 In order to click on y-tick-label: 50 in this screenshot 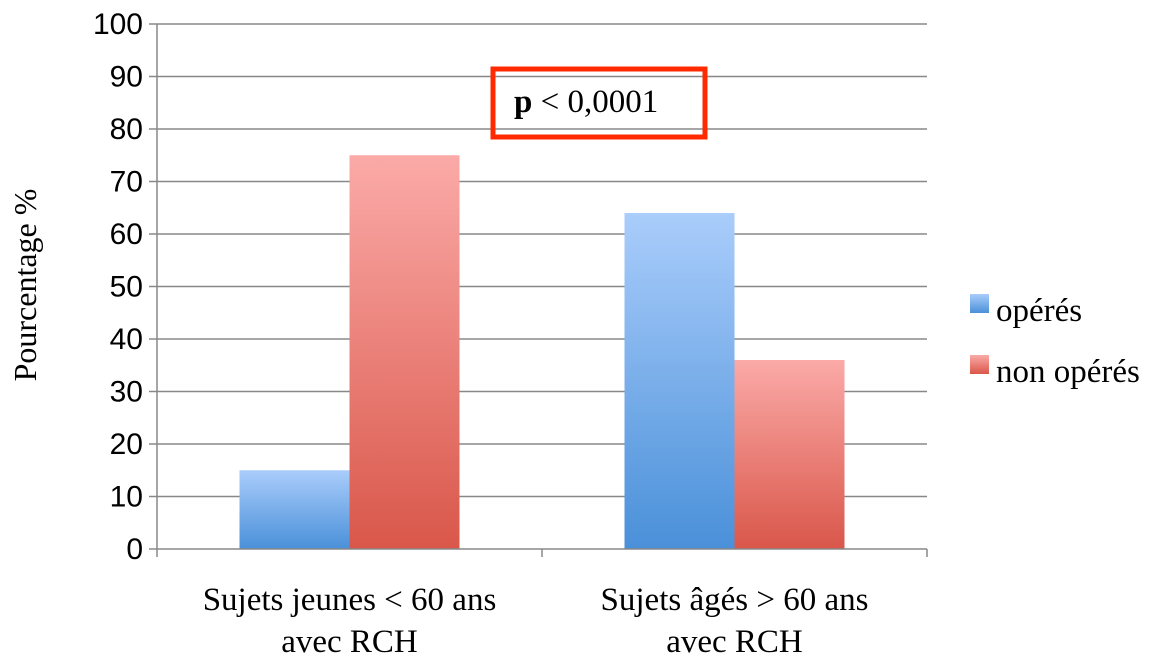, I will do `click(126, 287)`.